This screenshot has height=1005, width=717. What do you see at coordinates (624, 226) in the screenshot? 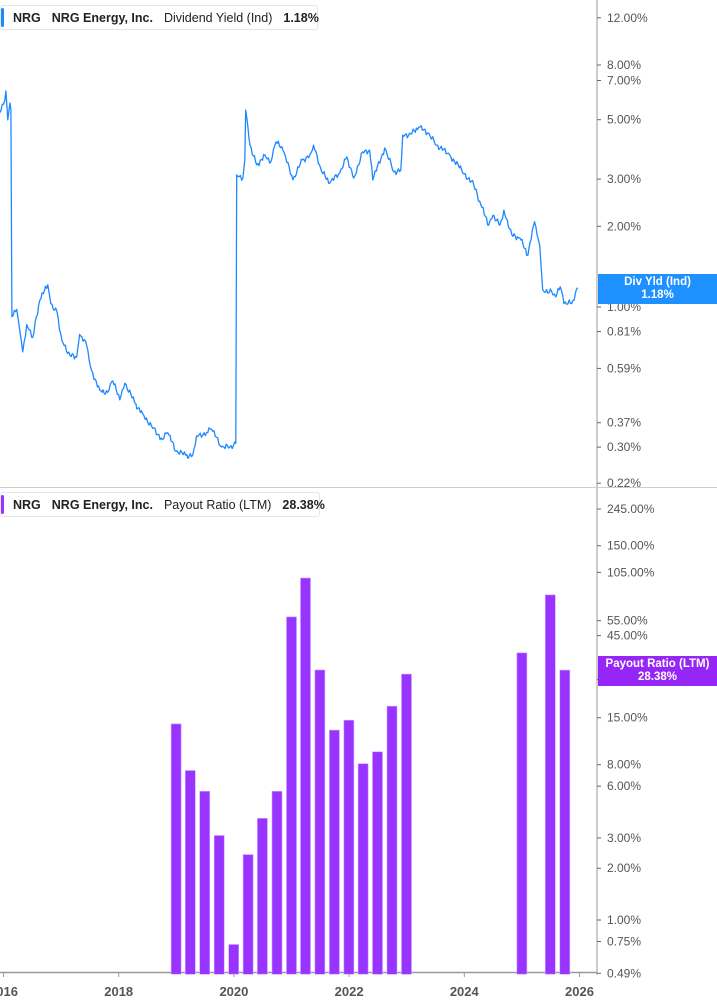
I see `top-y-tick-label: 2.00%` at bounding box center [624, 226].